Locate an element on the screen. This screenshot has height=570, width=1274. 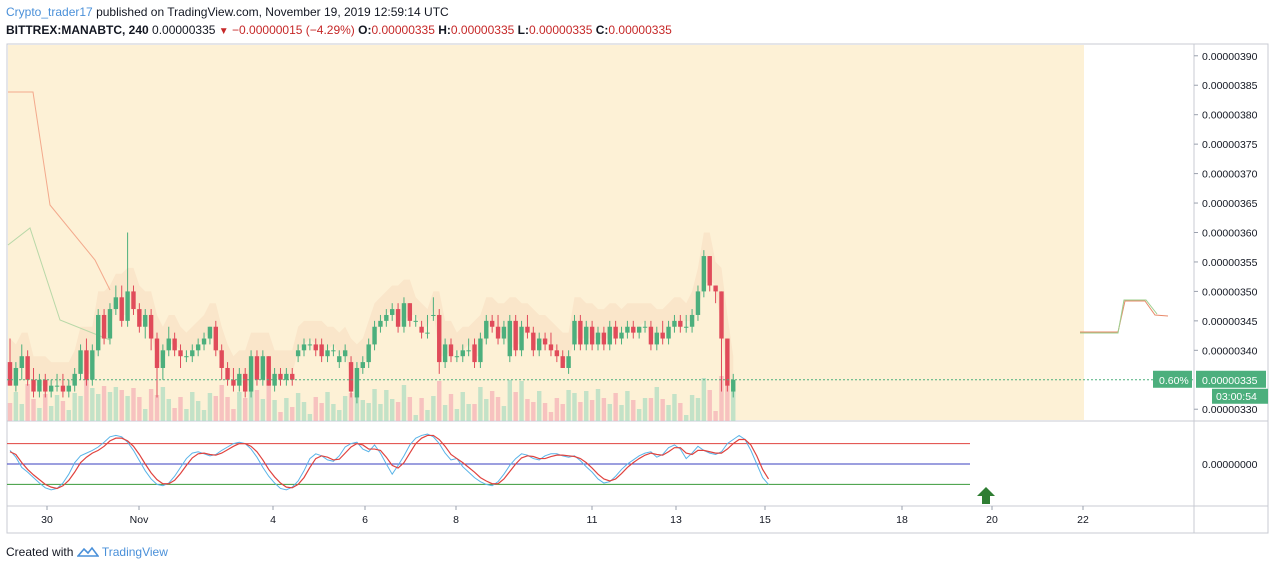
tradingview-brand: TradingView is located at coordinates (134, 552).